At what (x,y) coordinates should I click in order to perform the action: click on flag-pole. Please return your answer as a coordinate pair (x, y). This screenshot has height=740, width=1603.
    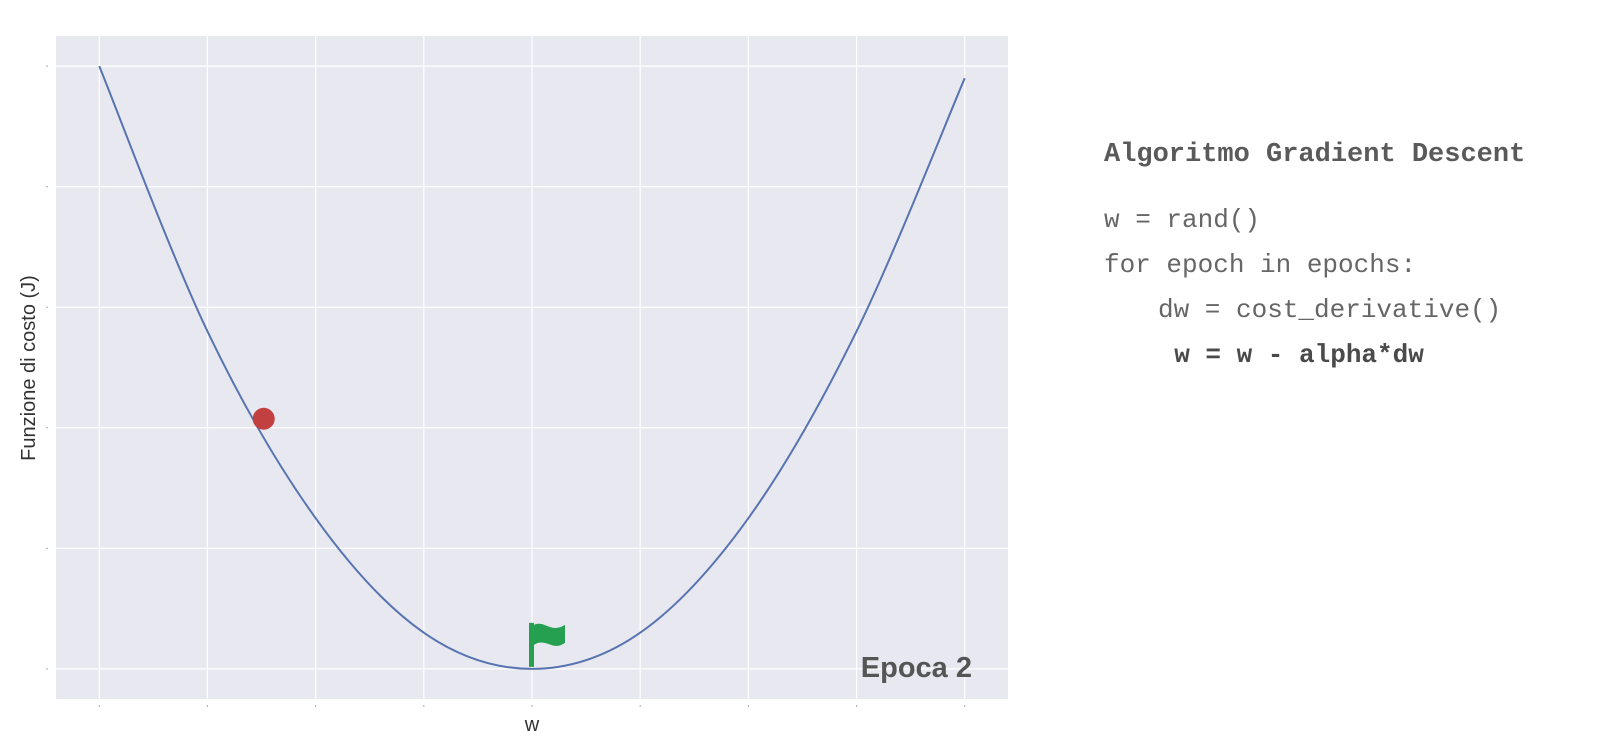
    Looking at the image, I should click on (531, 644).